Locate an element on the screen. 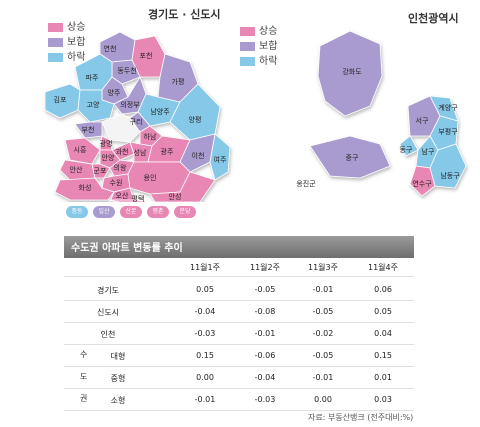 The image size is (480, 427). label-gunpo: 군포 is located at coordinates (100, 171).